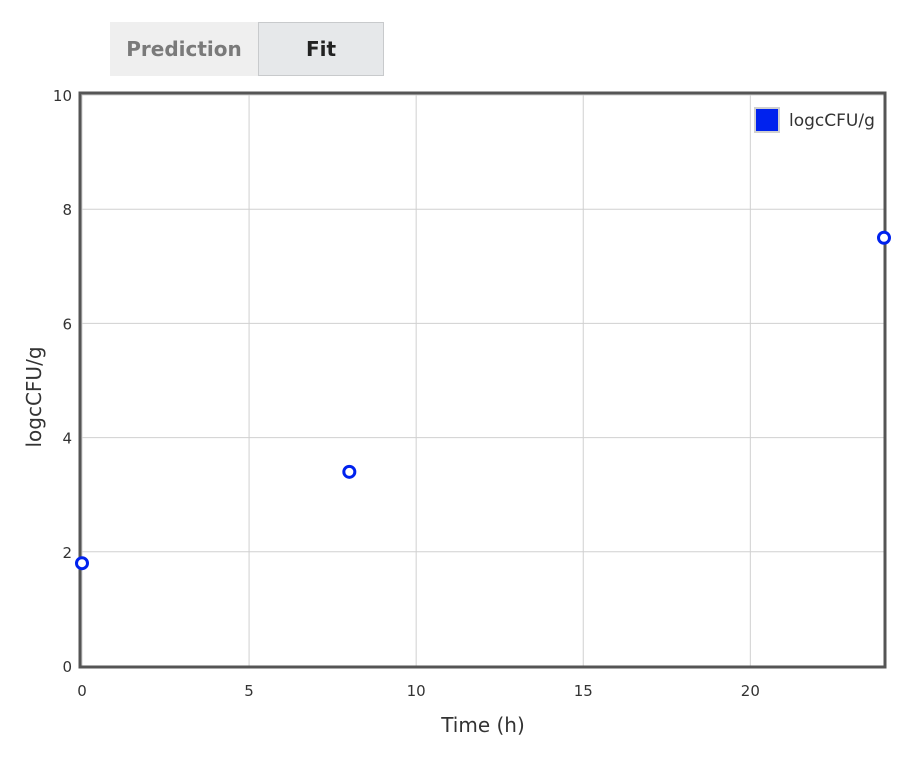 Image resolution: width=918 pixels, height=758 pixels. I want to click on x-tick-label: 15, so click(583, 691).